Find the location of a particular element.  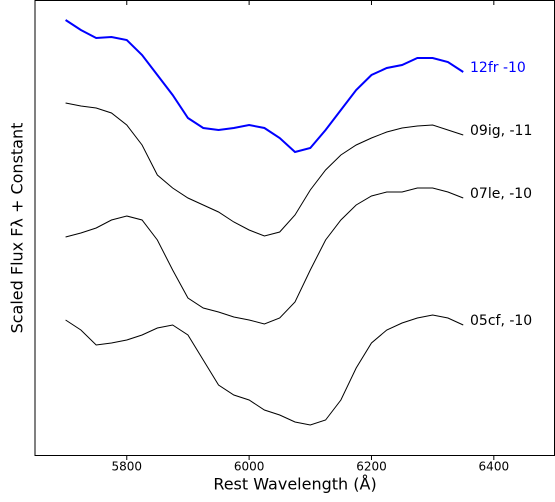

series-label: 07le, -10 is located at coordinates (501, 194).